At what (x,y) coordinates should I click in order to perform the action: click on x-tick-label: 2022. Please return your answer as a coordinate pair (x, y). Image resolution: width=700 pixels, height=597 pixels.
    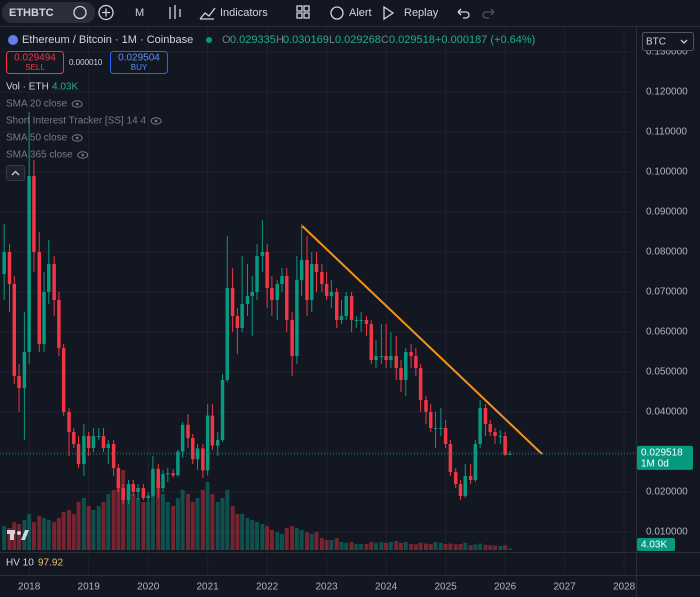
    Looking at the image, I should click on (267, 587).